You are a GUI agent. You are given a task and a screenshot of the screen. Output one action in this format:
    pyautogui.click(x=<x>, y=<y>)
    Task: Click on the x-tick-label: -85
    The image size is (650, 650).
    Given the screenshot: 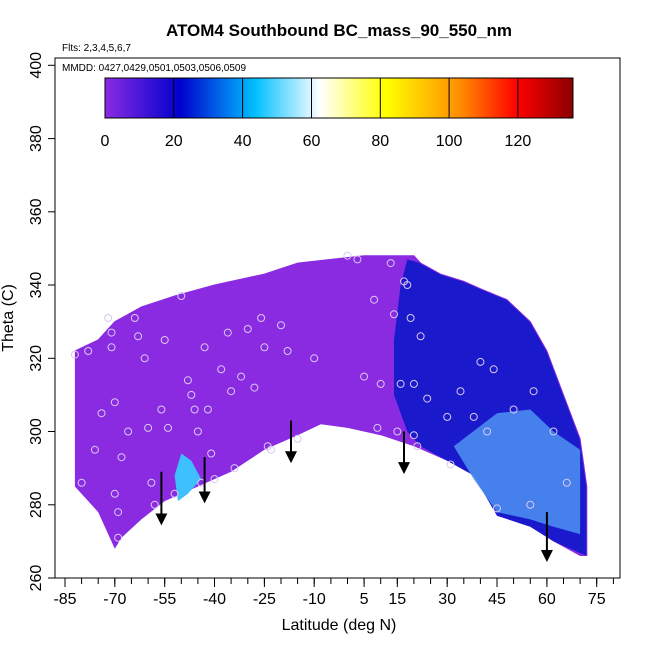 What is the action you would take?
    pyautogui.click(x=64, y=599)
    